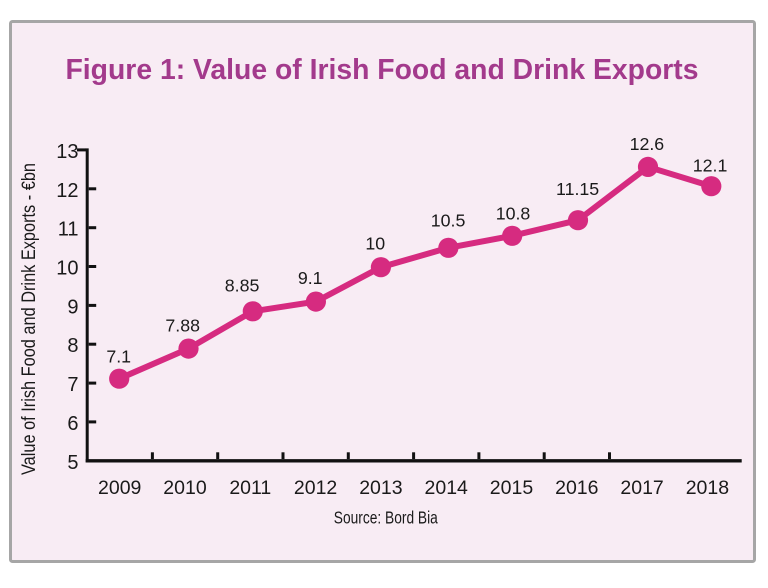  I want to click on svg-text: 11, so click(68, 230).